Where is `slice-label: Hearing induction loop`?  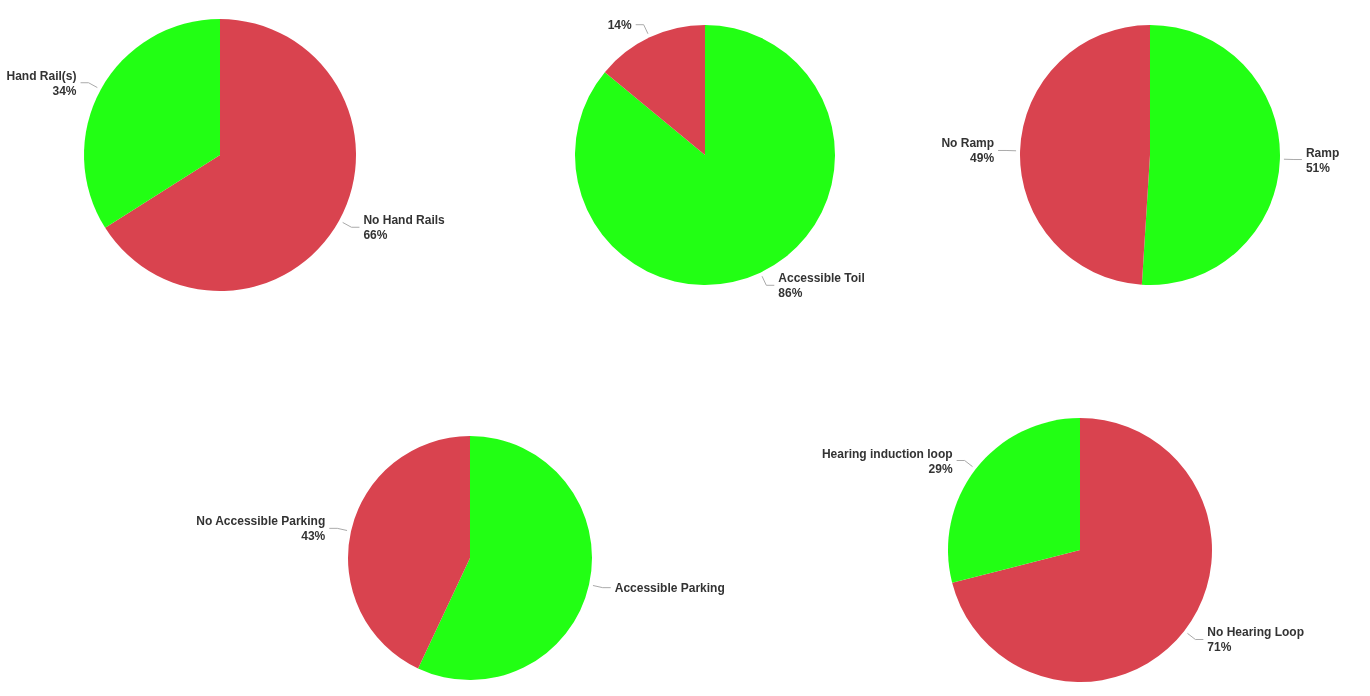
slice-label: Hearing induction loop is located at coordinates (887, 453).